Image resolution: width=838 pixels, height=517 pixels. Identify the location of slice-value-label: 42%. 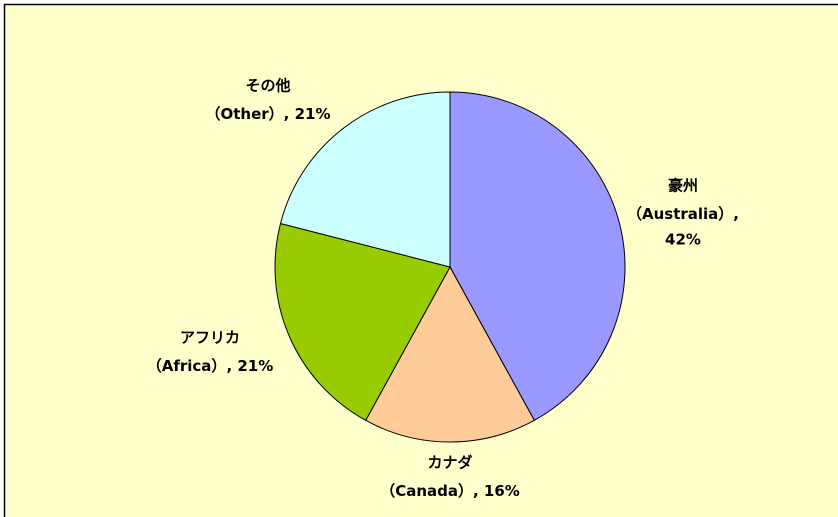
(683, 240).